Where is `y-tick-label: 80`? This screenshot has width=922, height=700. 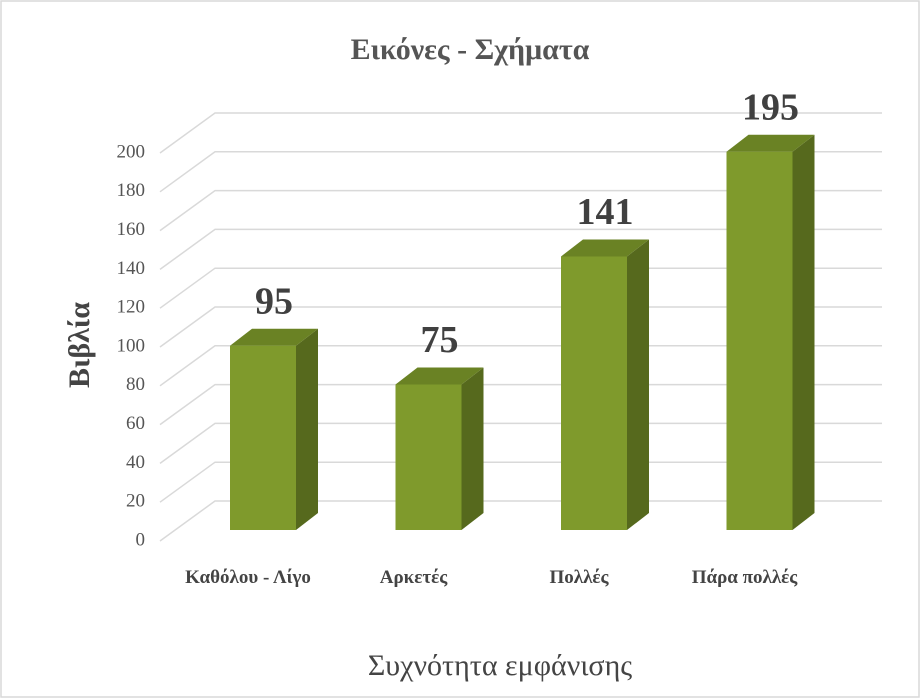
y-tick-label: 80 is located at coordinates (135, 384).